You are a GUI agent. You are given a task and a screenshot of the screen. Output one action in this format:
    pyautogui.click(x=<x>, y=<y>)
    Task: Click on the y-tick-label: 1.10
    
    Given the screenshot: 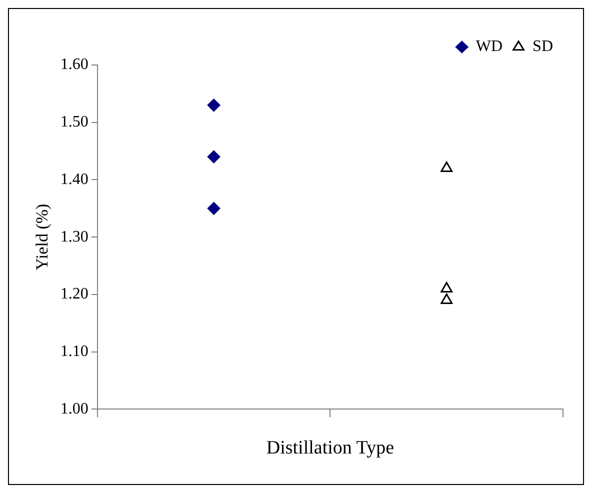 What is the action you would take?
    pyautogui.click(x=74, y=351)
    